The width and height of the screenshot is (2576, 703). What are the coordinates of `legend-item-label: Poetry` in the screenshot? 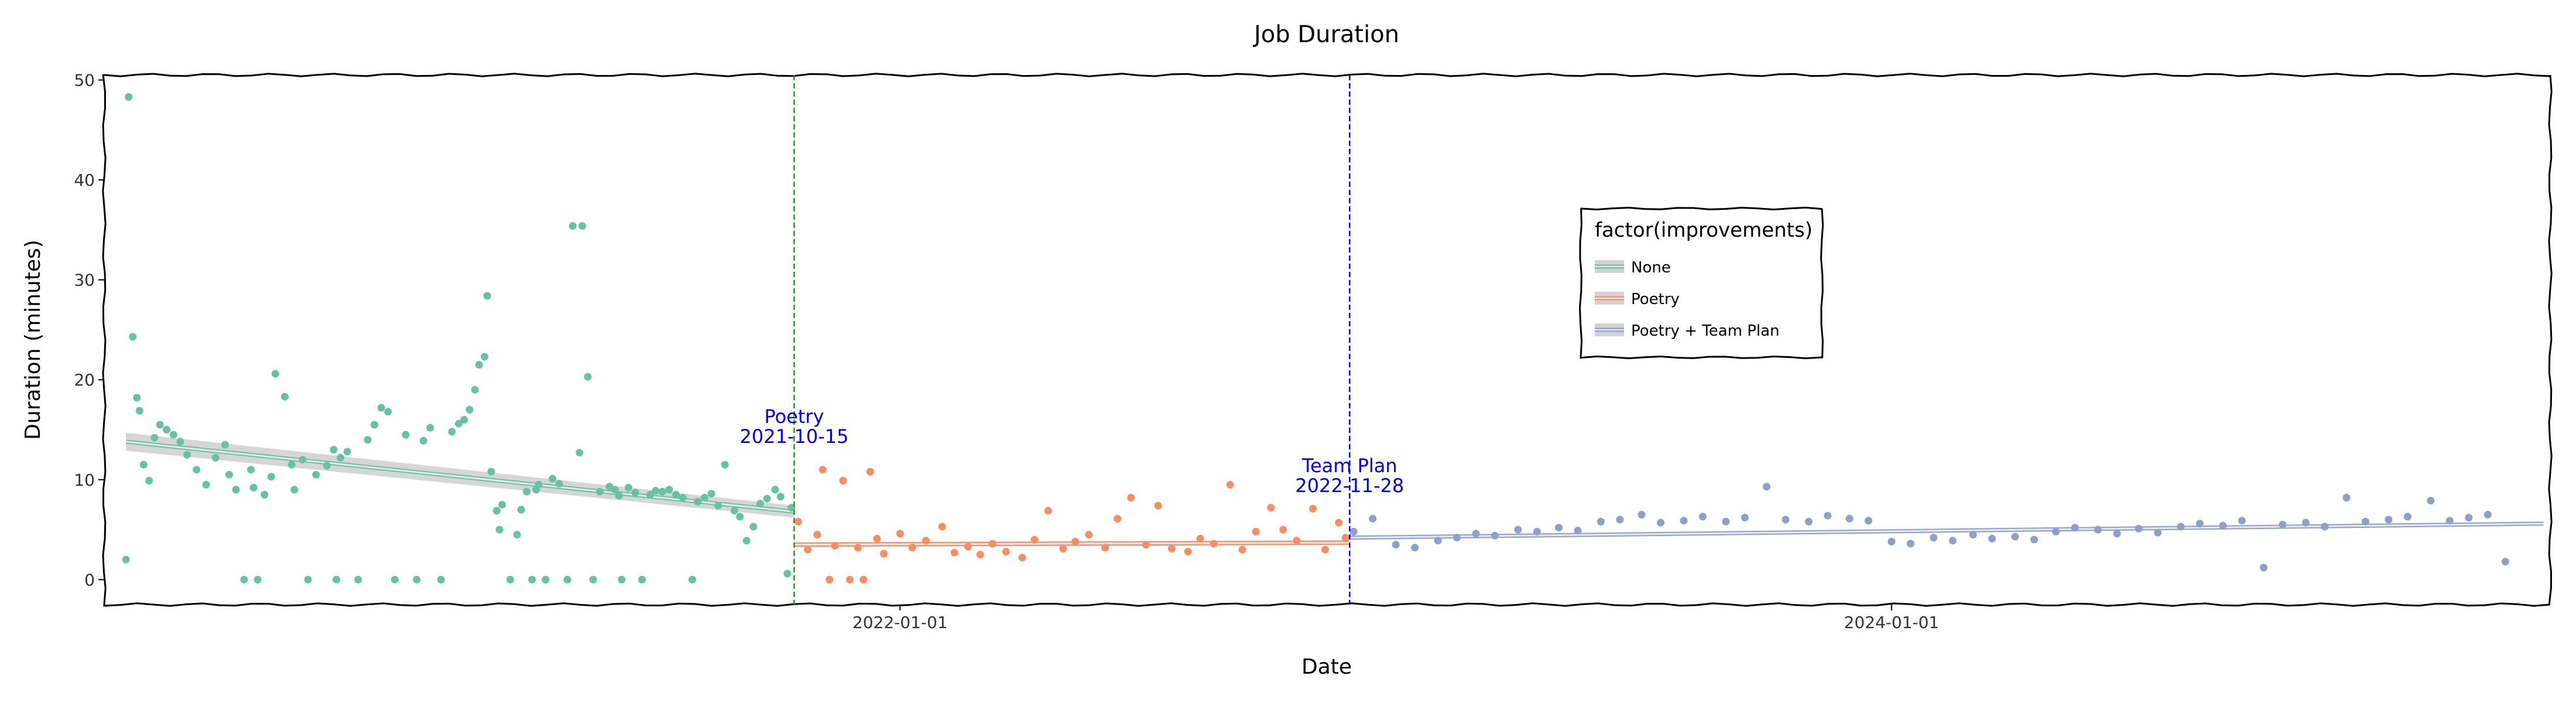 It's located at (1655, 299).